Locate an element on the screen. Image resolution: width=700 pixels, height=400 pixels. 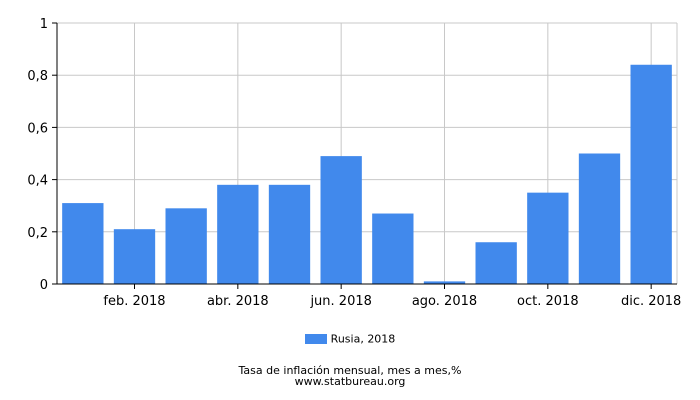
bar-ago-2018 is located at coordinates (444, 282).